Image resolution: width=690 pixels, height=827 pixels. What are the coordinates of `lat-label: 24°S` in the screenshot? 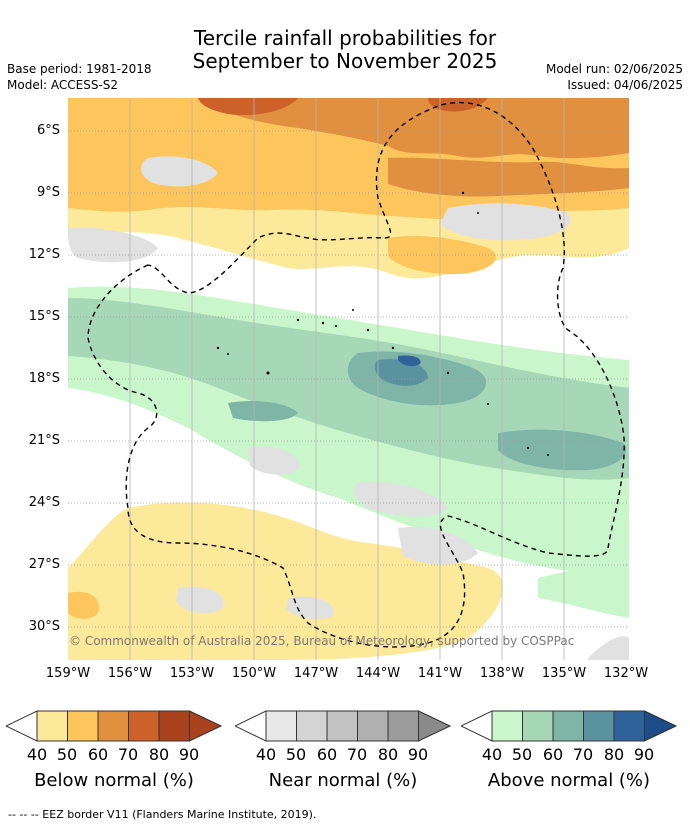 It's located at (44, 502).